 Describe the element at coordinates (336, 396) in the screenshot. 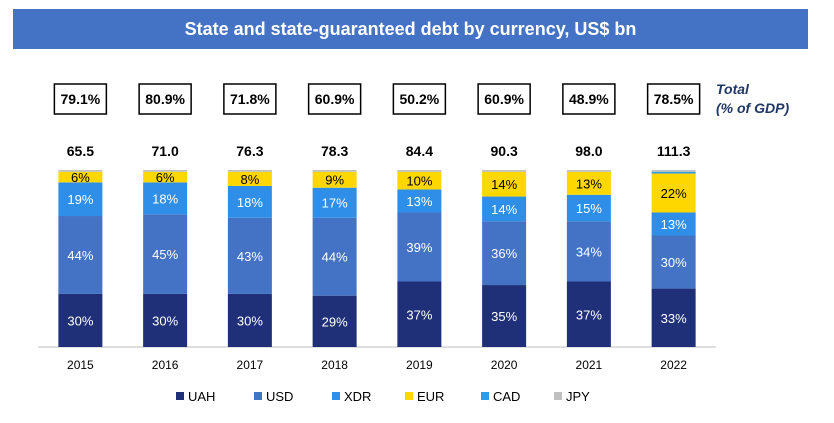

I see `legend-swatch-xdr` at that location.